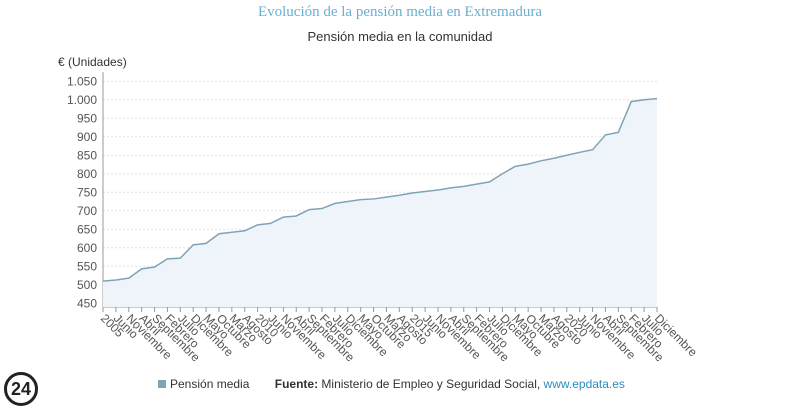  What do you see at coordinates (21, 389) in the screenshot?
I see `logo: 24` at bounding box center [21, 389].